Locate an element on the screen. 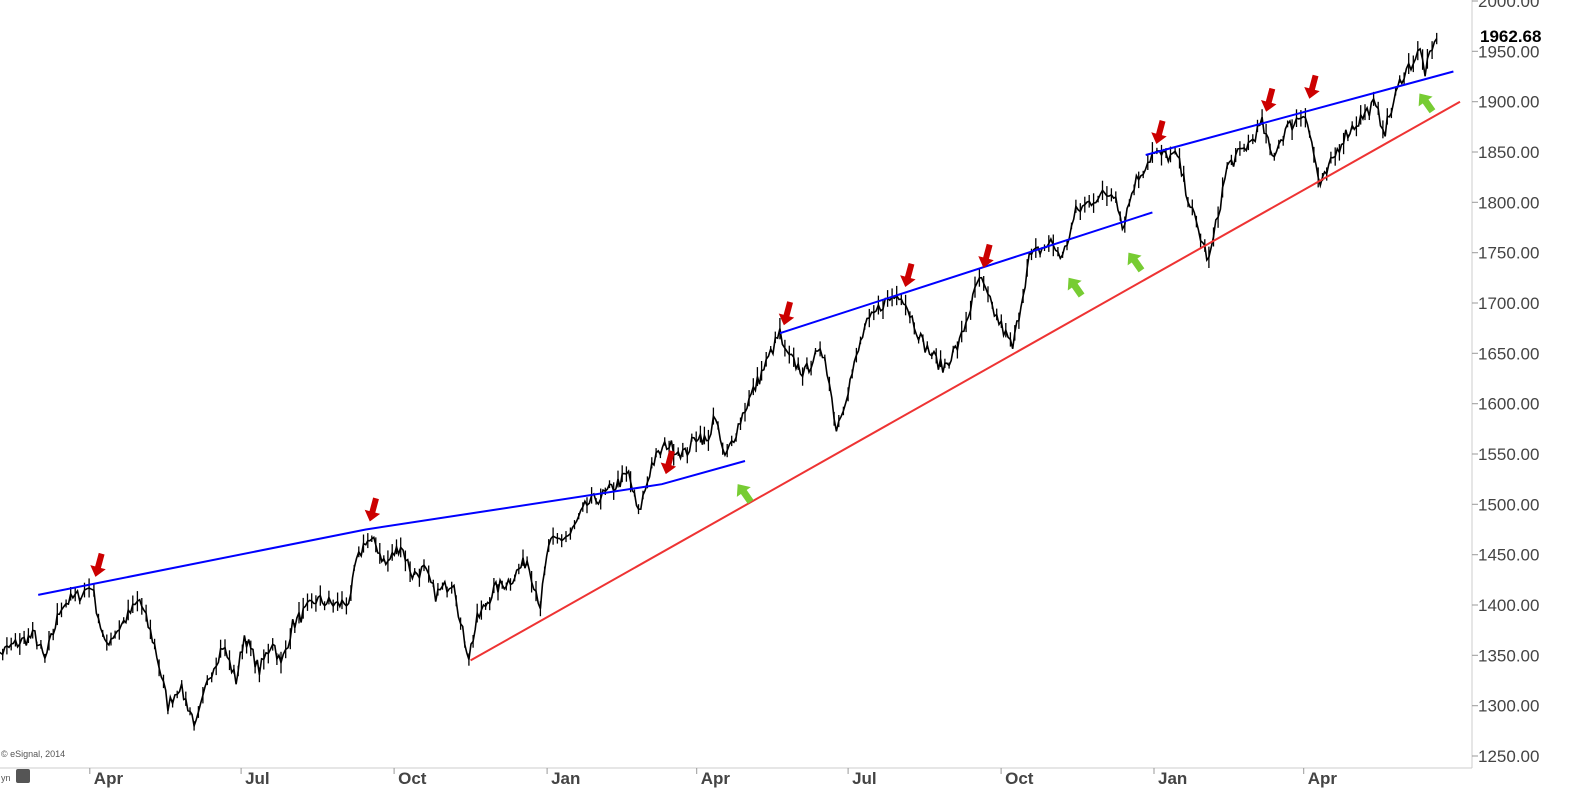 The height and width of the screenshot is (790, 1573). esignal-credit: © eSignal, 2014 is located at coordinates (33, 754).